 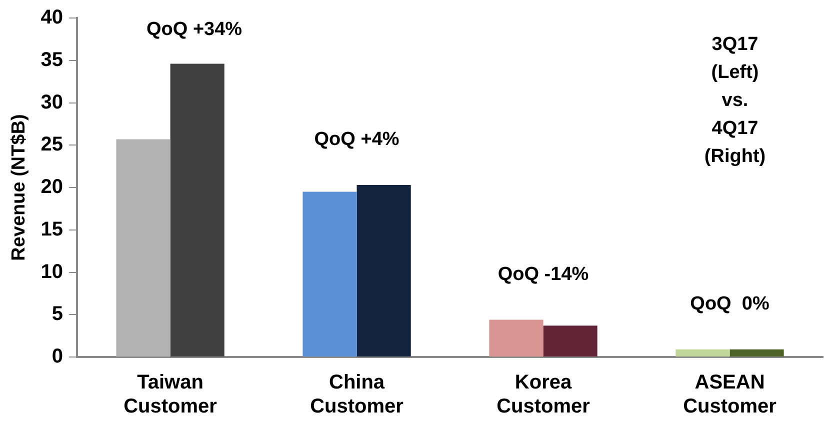 What do you see at coordinates (171, 395) in the screenshot?
I see `x-tick-label: Taiwan Customer` at bounding box center [171, 395].